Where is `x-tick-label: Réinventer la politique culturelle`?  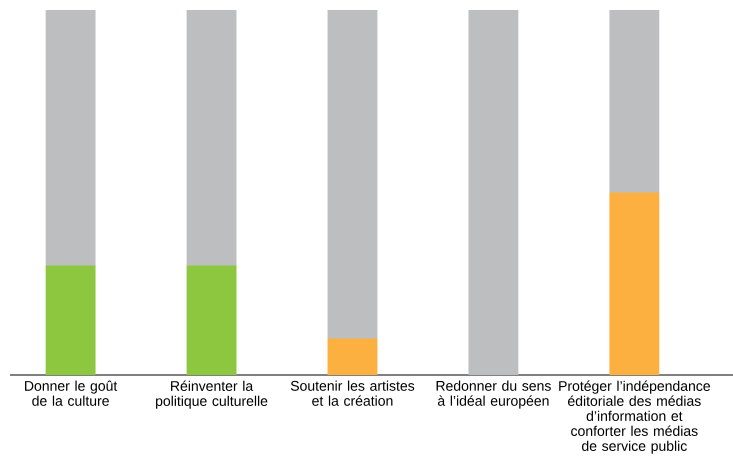 x-tick-label: Réinventer la politique culturelle is located at coordinates (212, 394).